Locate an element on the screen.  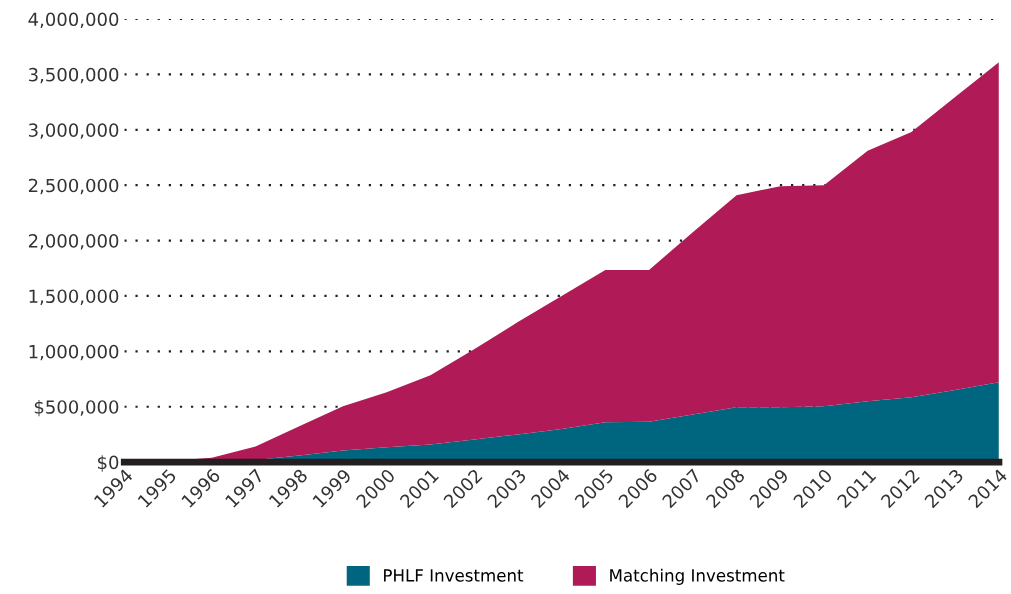
y-tick-label: 1,000,000 is located at coordinates (74, 352).